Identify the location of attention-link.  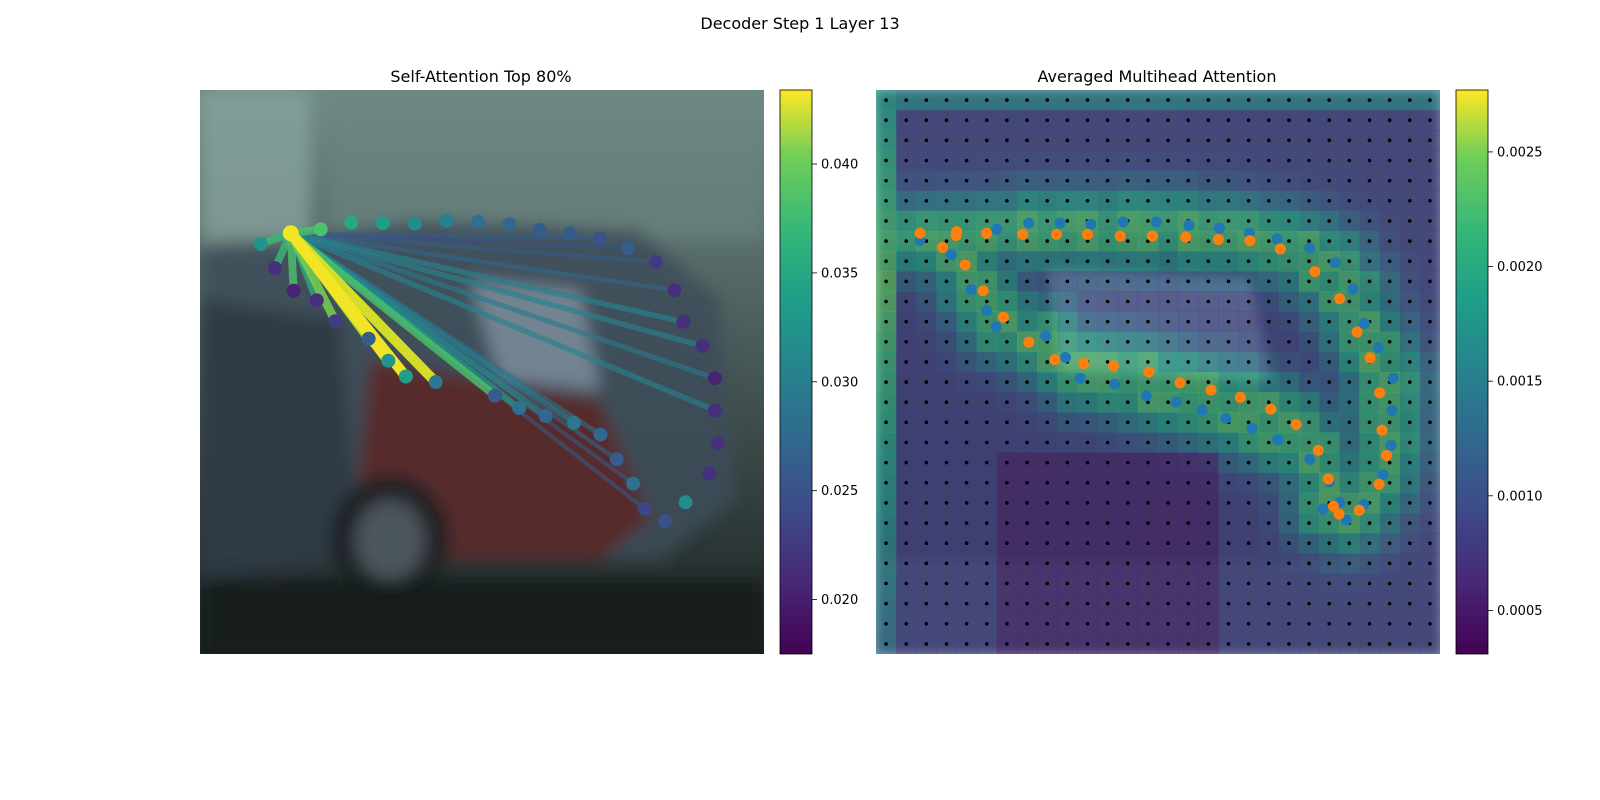
(497, 289).